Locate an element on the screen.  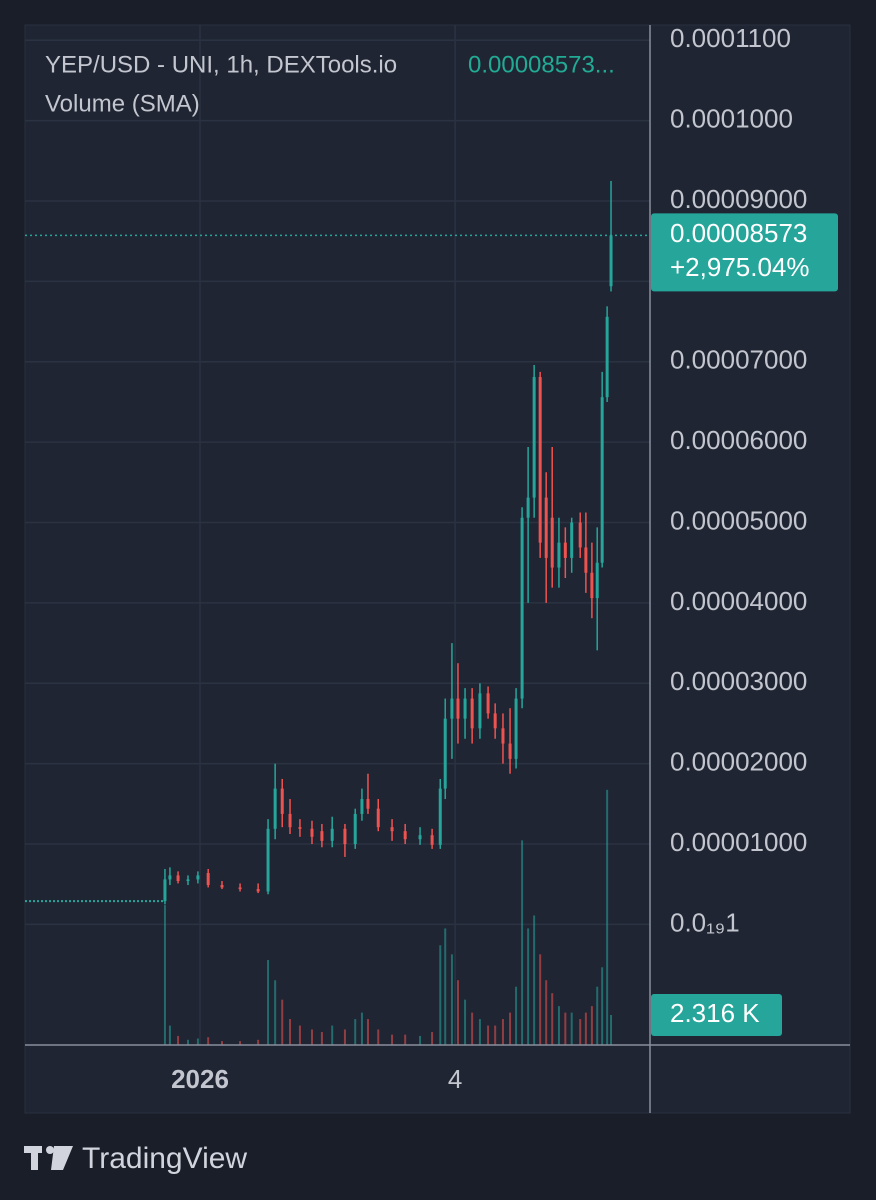
y-tick-label: 0.00007000 is located at coordinates (738, 360).